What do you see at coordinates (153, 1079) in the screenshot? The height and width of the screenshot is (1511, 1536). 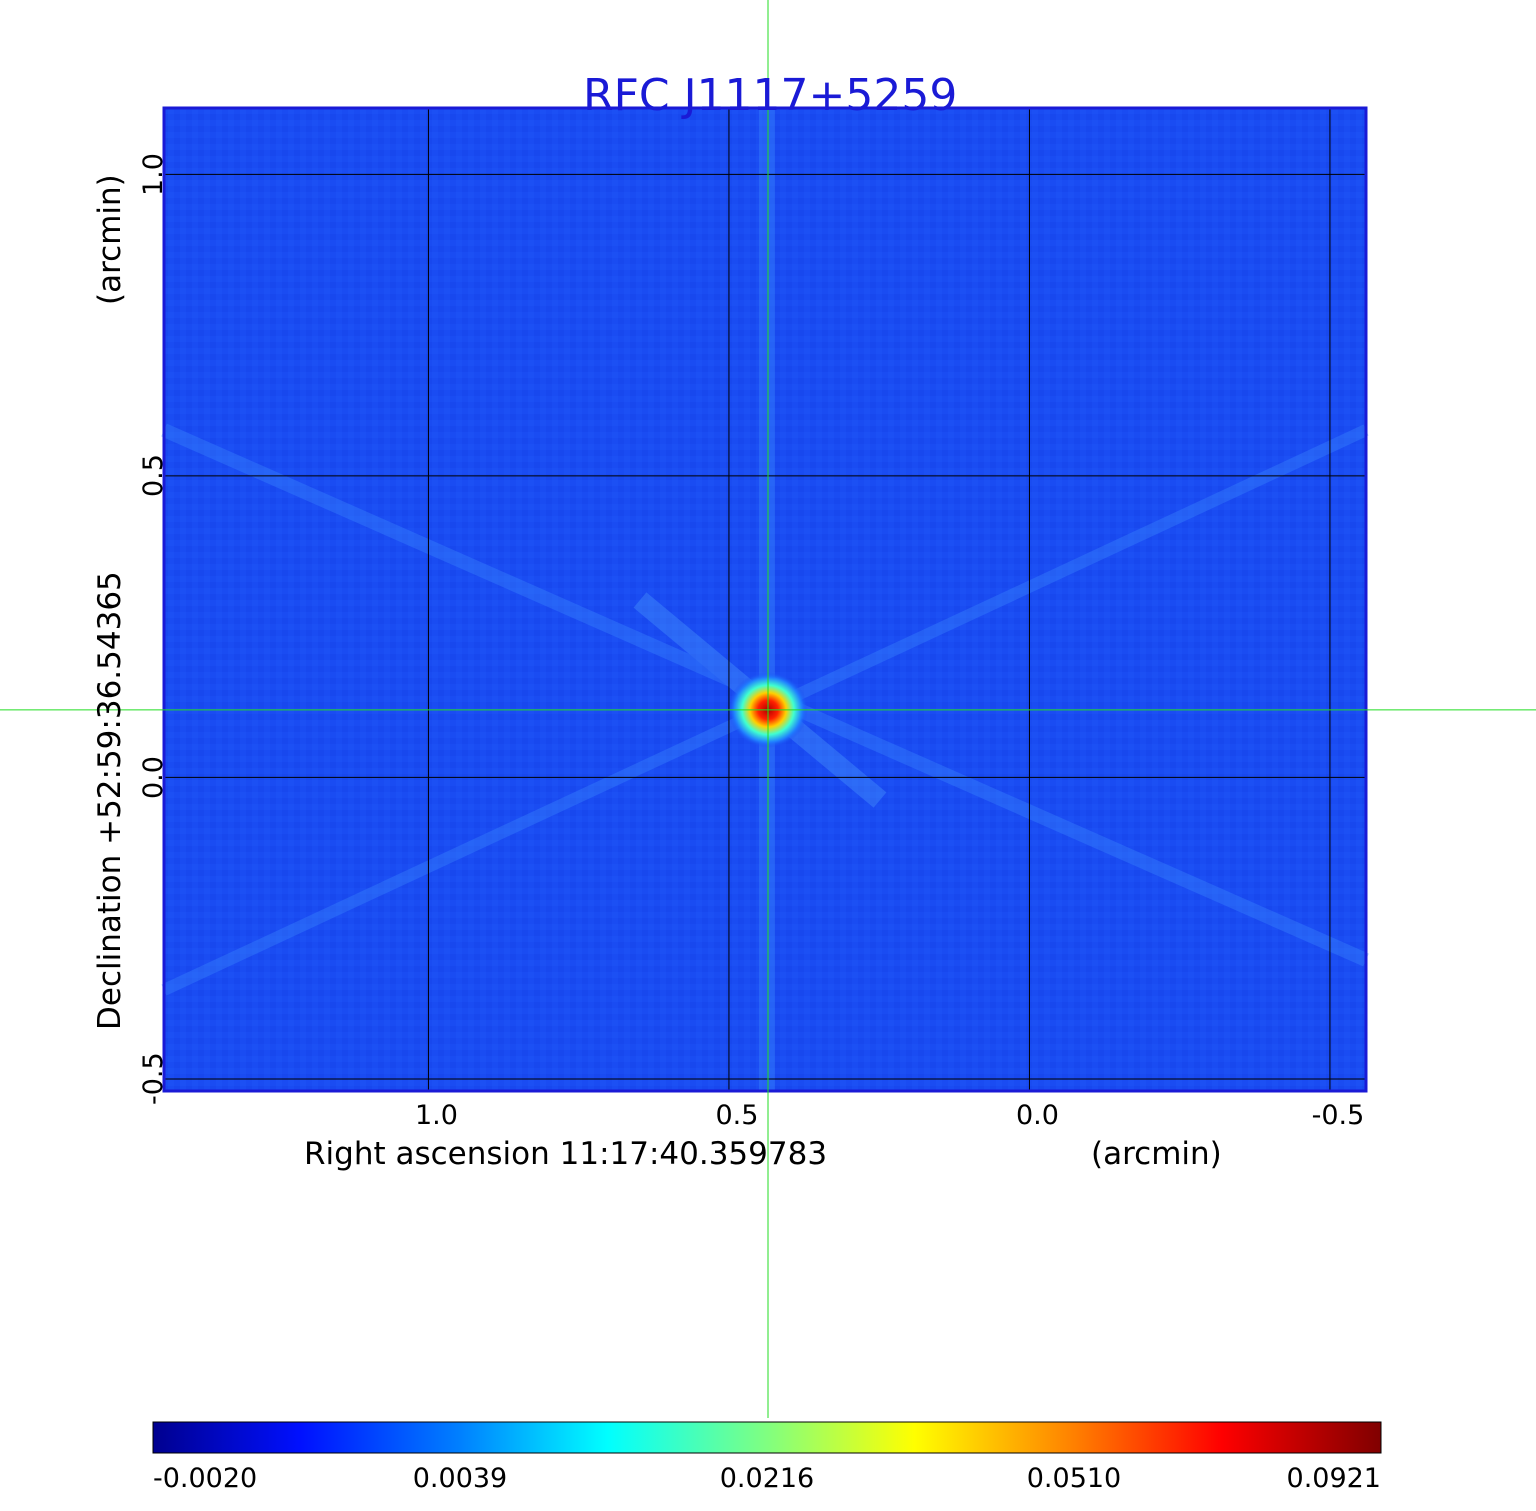 I see `y-tick-label: -0.5` at bounding box center [153, 1079].